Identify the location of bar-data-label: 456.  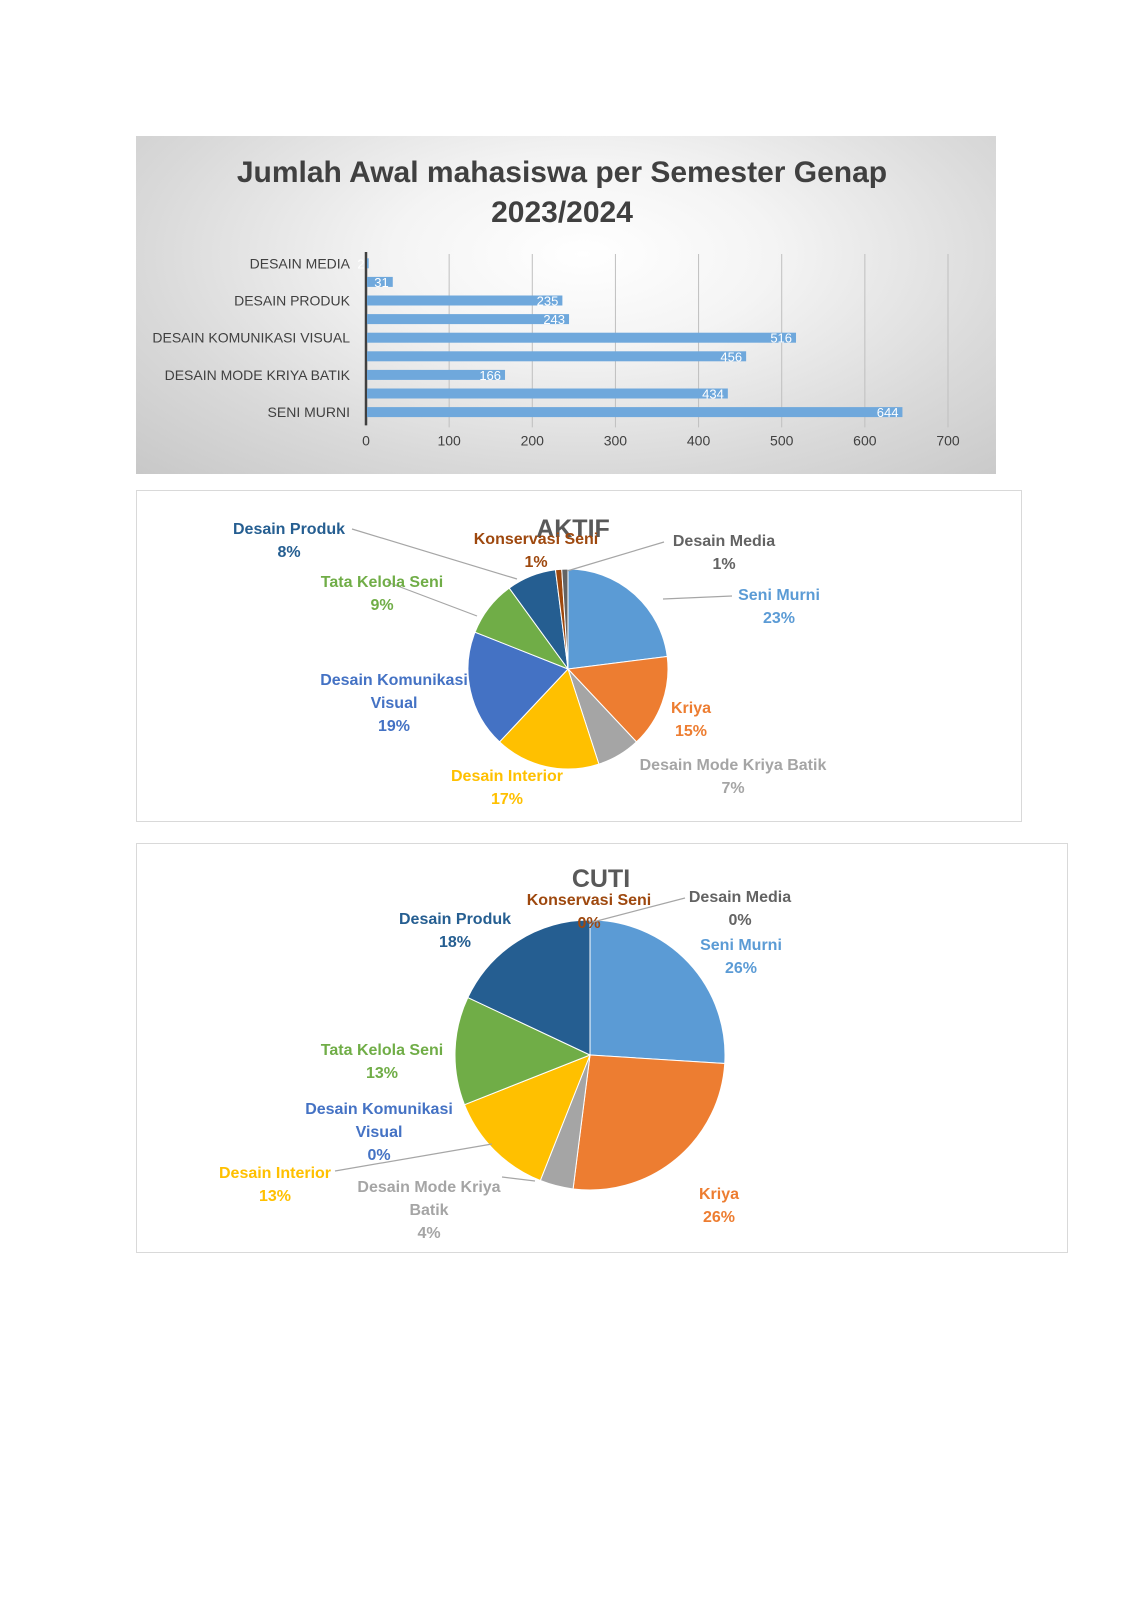
(731, 356).